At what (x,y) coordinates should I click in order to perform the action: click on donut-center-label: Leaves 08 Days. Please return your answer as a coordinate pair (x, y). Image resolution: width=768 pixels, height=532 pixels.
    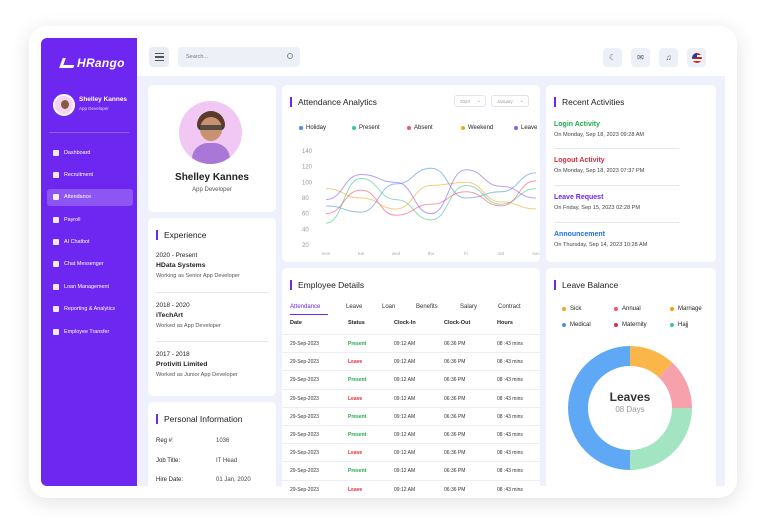
    Looking at the image, I should click on (630, 402).